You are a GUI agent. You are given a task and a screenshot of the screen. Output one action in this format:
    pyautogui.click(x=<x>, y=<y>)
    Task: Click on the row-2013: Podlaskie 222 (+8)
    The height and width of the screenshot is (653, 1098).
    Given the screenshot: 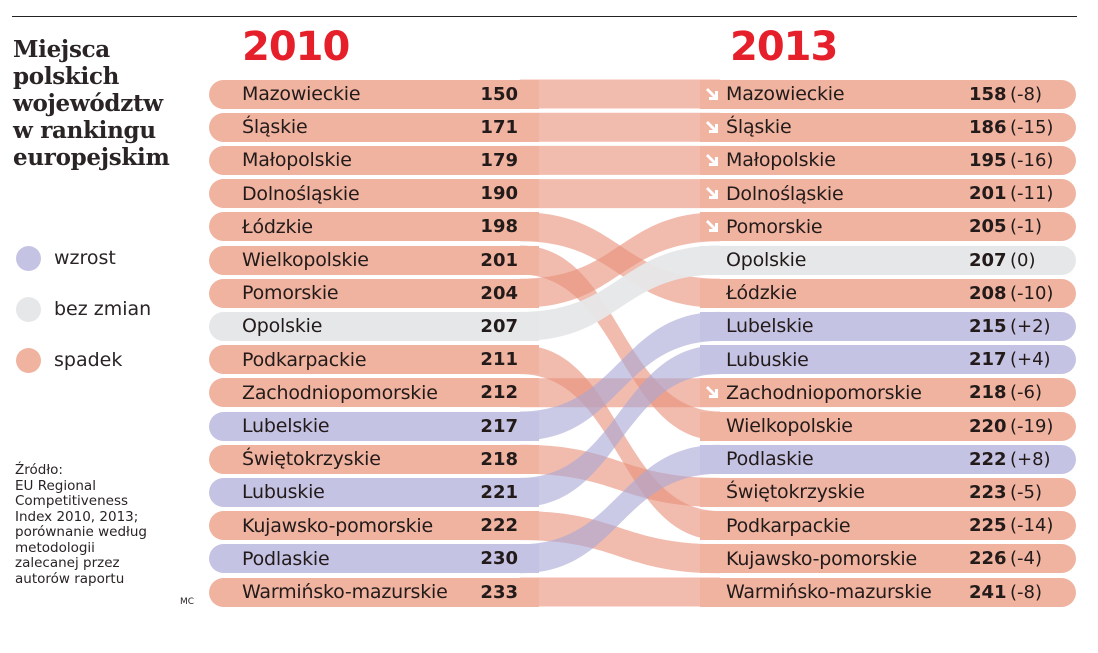 What is the action you would take?
    pyautogui.click(x=888, y=459)
    